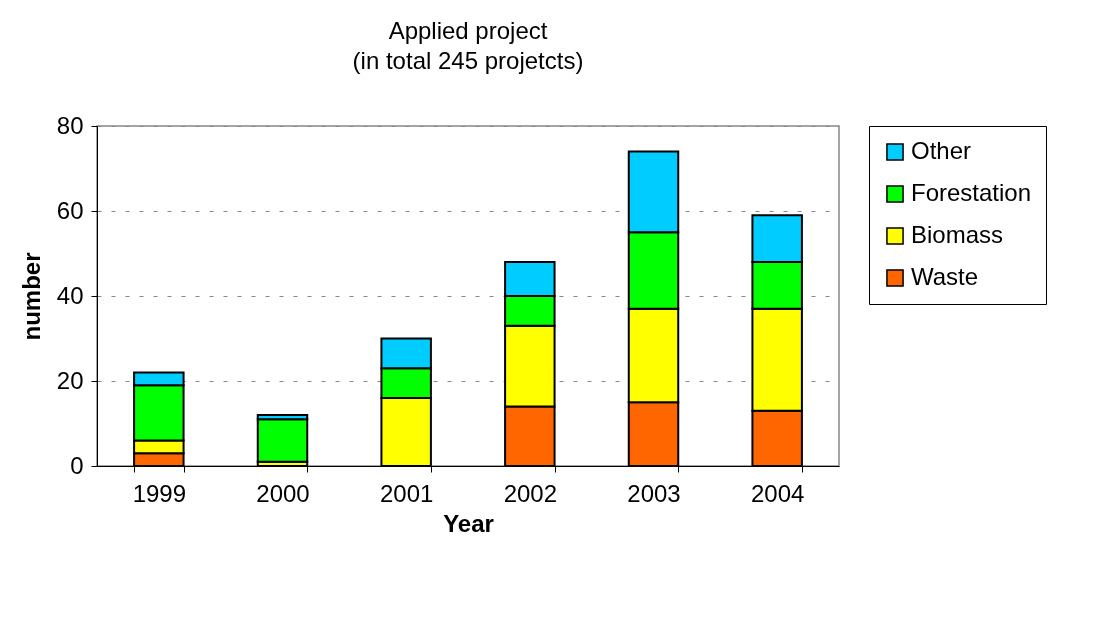 The image size is (1119, 638). What do you see at coordinates (530, 493) in the screenshot?
I see `x-tick-label: 2002` at bounding box center [530, 493].